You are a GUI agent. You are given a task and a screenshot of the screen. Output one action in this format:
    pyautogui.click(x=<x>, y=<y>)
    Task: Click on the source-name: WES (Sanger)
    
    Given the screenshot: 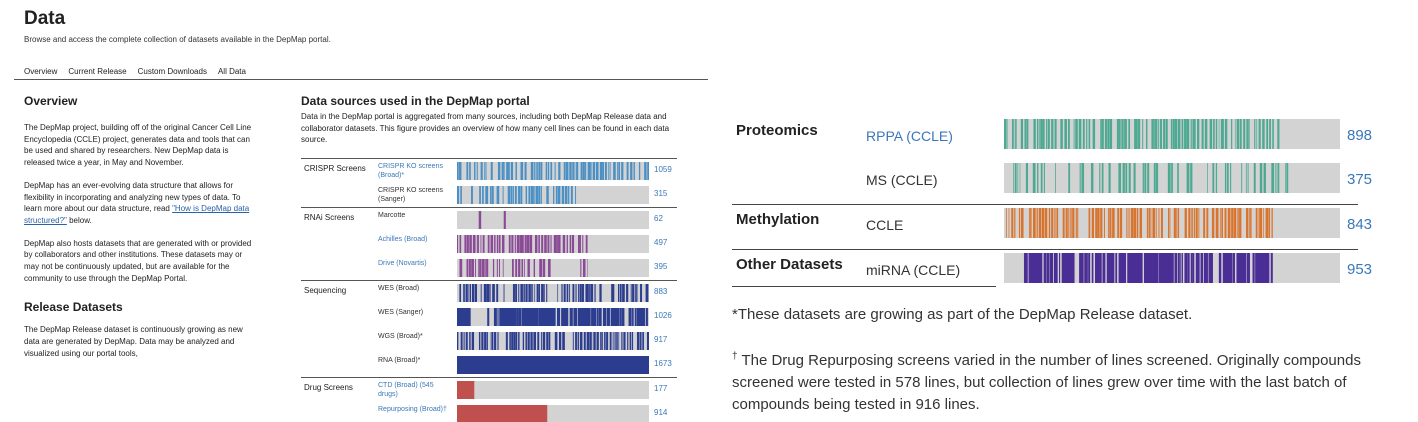 What is the action you would take?
    pyautogui.click(x=401, y=312)
    